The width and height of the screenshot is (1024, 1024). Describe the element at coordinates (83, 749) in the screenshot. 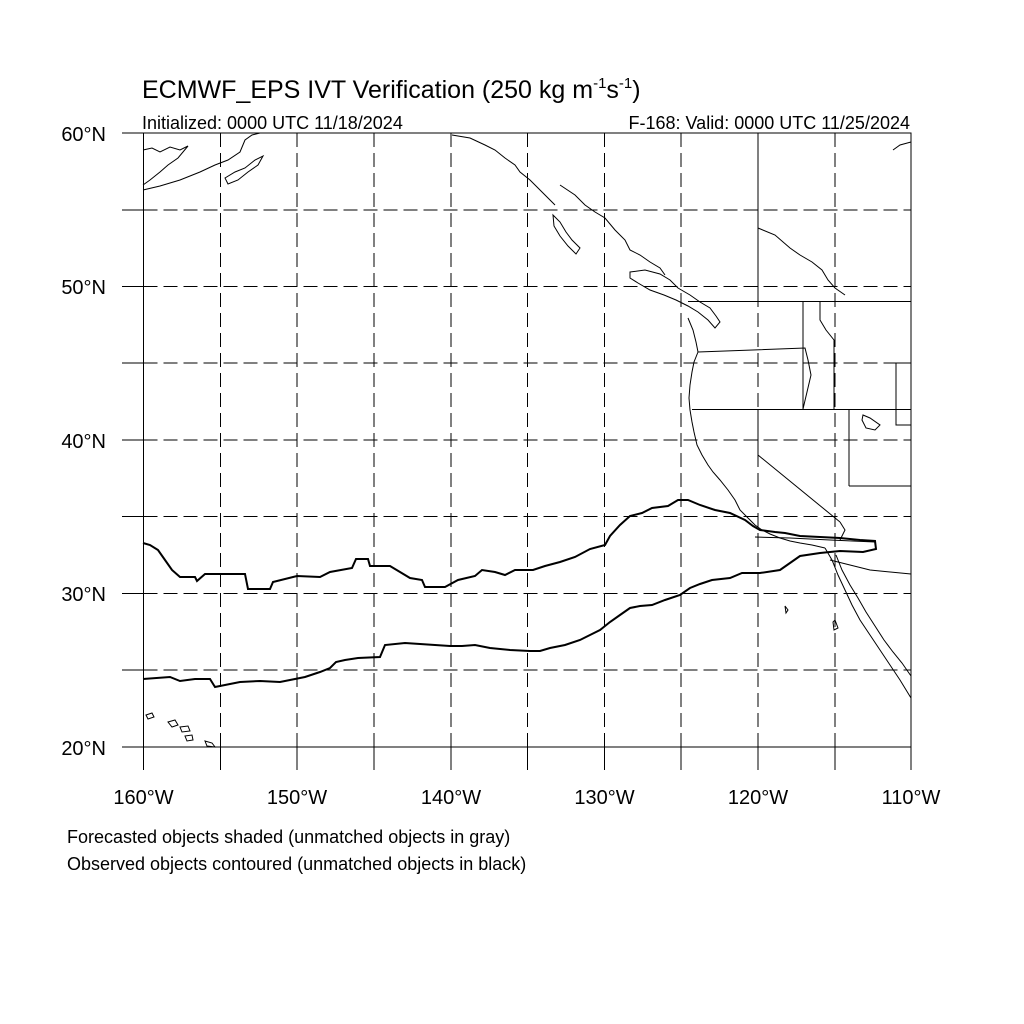

I see `y-label-20n: 20°N` at that location.